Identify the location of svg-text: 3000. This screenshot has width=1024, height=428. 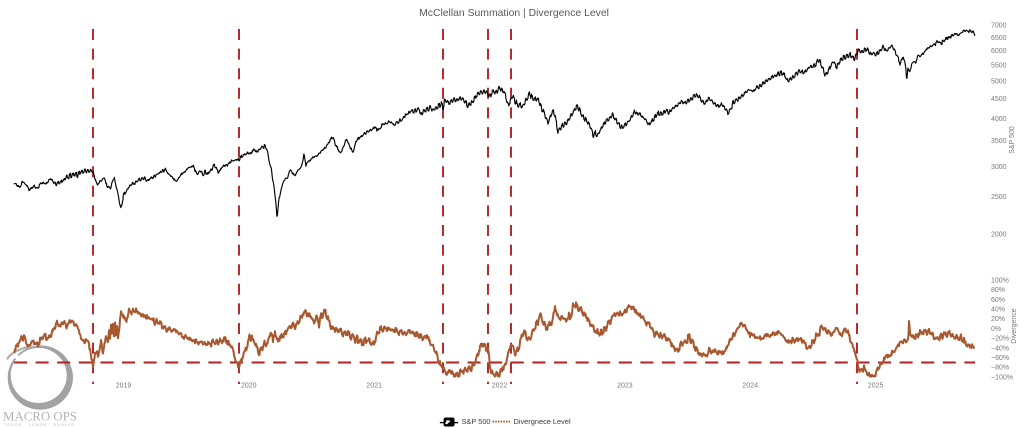
(999, 167).